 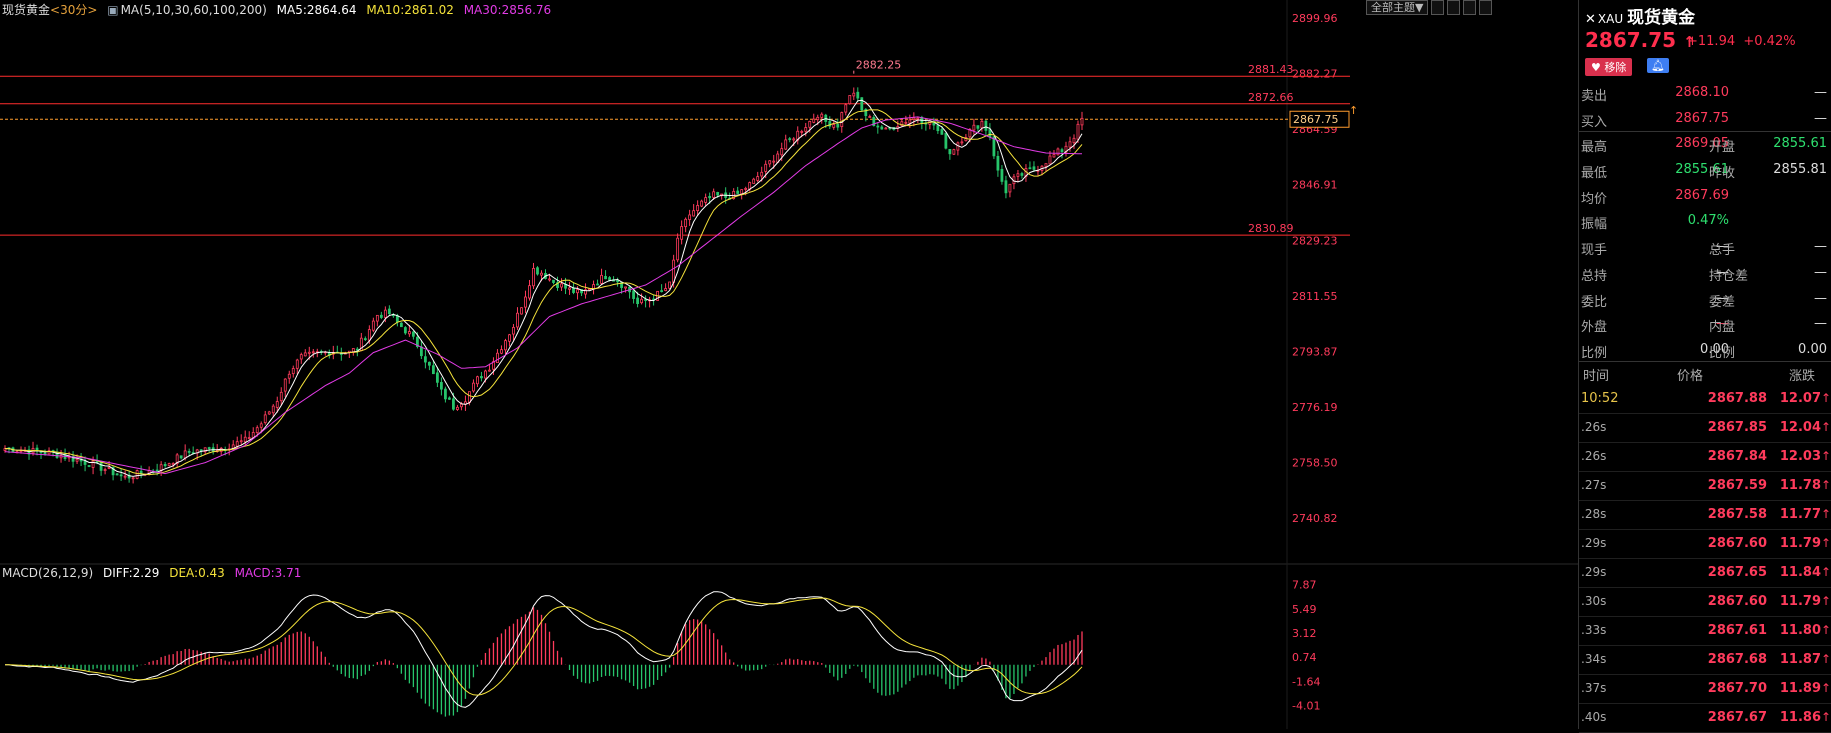 I want to click on remove-watch-button: ♥ 移除, so click(x=1609, y=67).